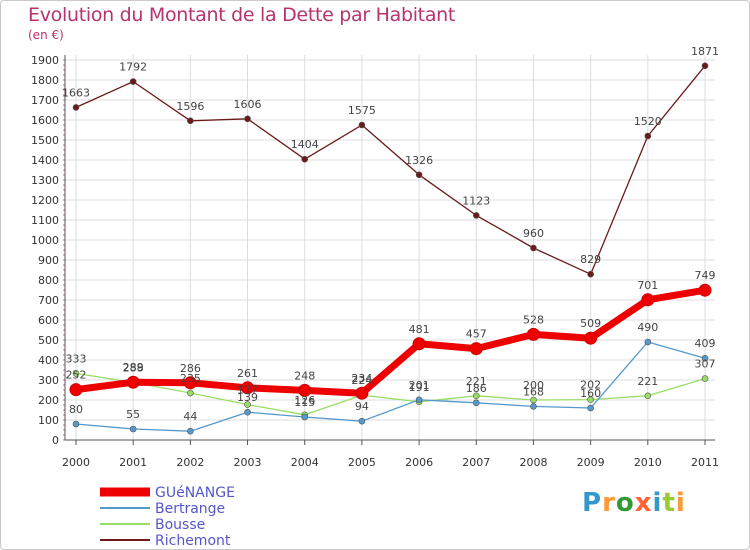 This screenshot has width=750, height=550. Describe the element at coordinates (45, 240) in the screenshot. I see `y-tick-label: 1000` at that location.